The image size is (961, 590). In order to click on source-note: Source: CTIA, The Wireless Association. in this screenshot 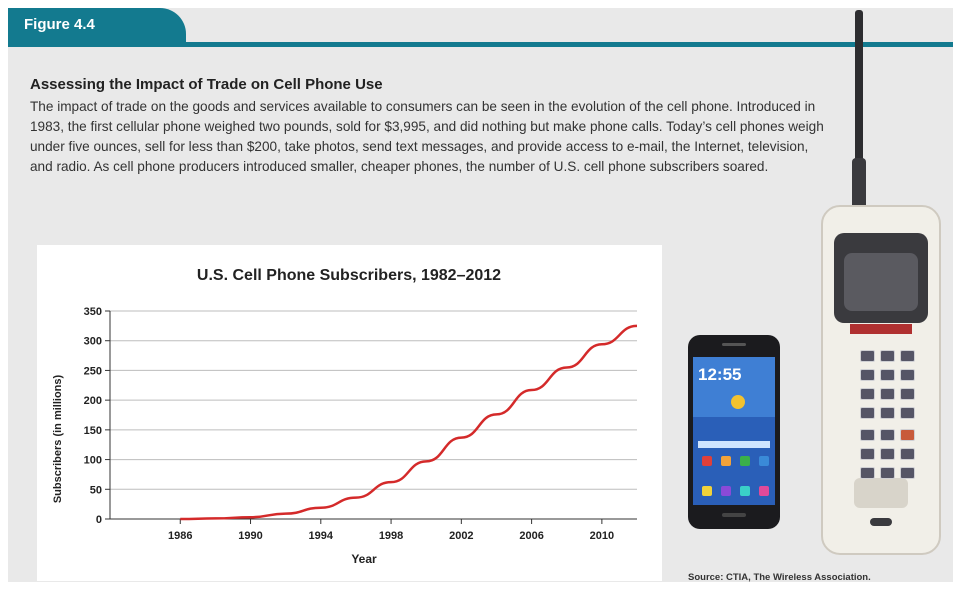, I will do `click(779, 577)`.